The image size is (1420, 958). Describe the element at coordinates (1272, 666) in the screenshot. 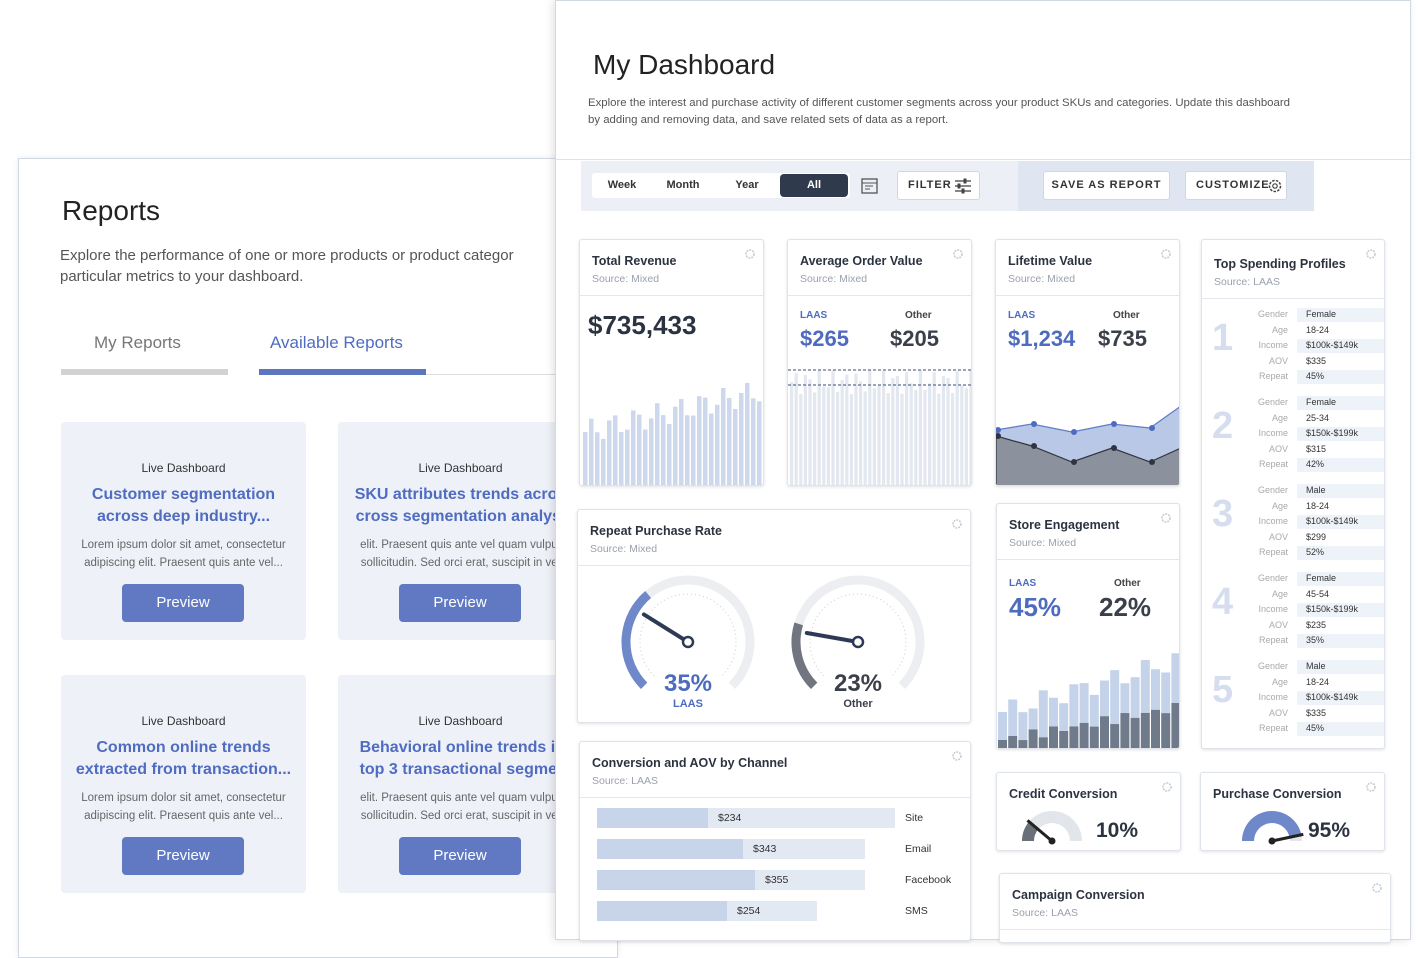

I see `profile-field: Gender` at that location.